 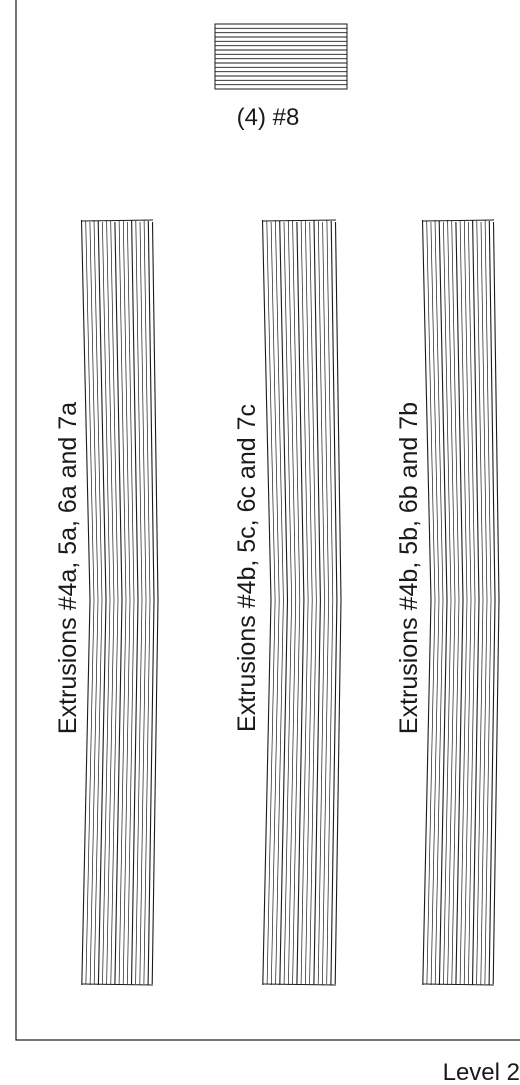 What do you see at coordinates (68, 568) in the screenshot?
I see `extrusion-bundle-1-label: Extrusions #4a, 5a, 6a and 7a` at bounding box center [68, 568].